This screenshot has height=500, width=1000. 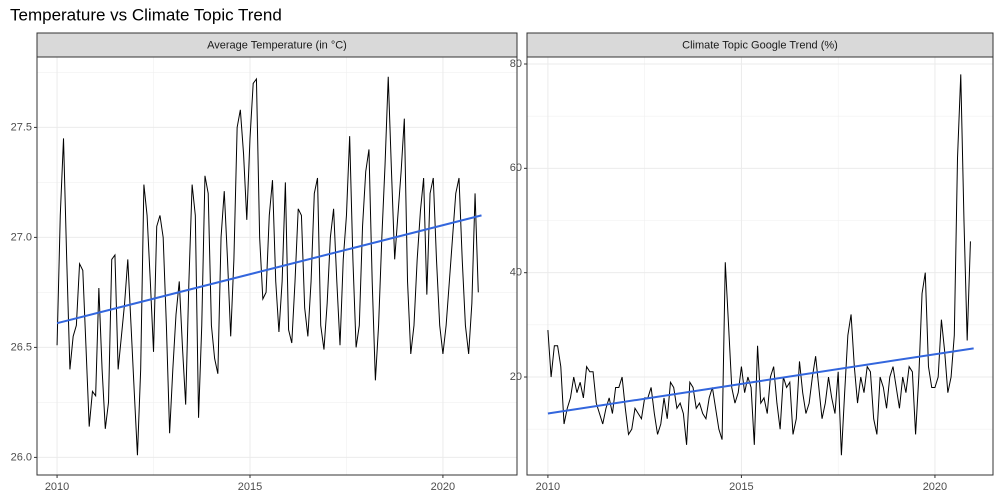 I want to click on strip-text: Climate Topic Google Trend (%), so click(x=760, y=45).